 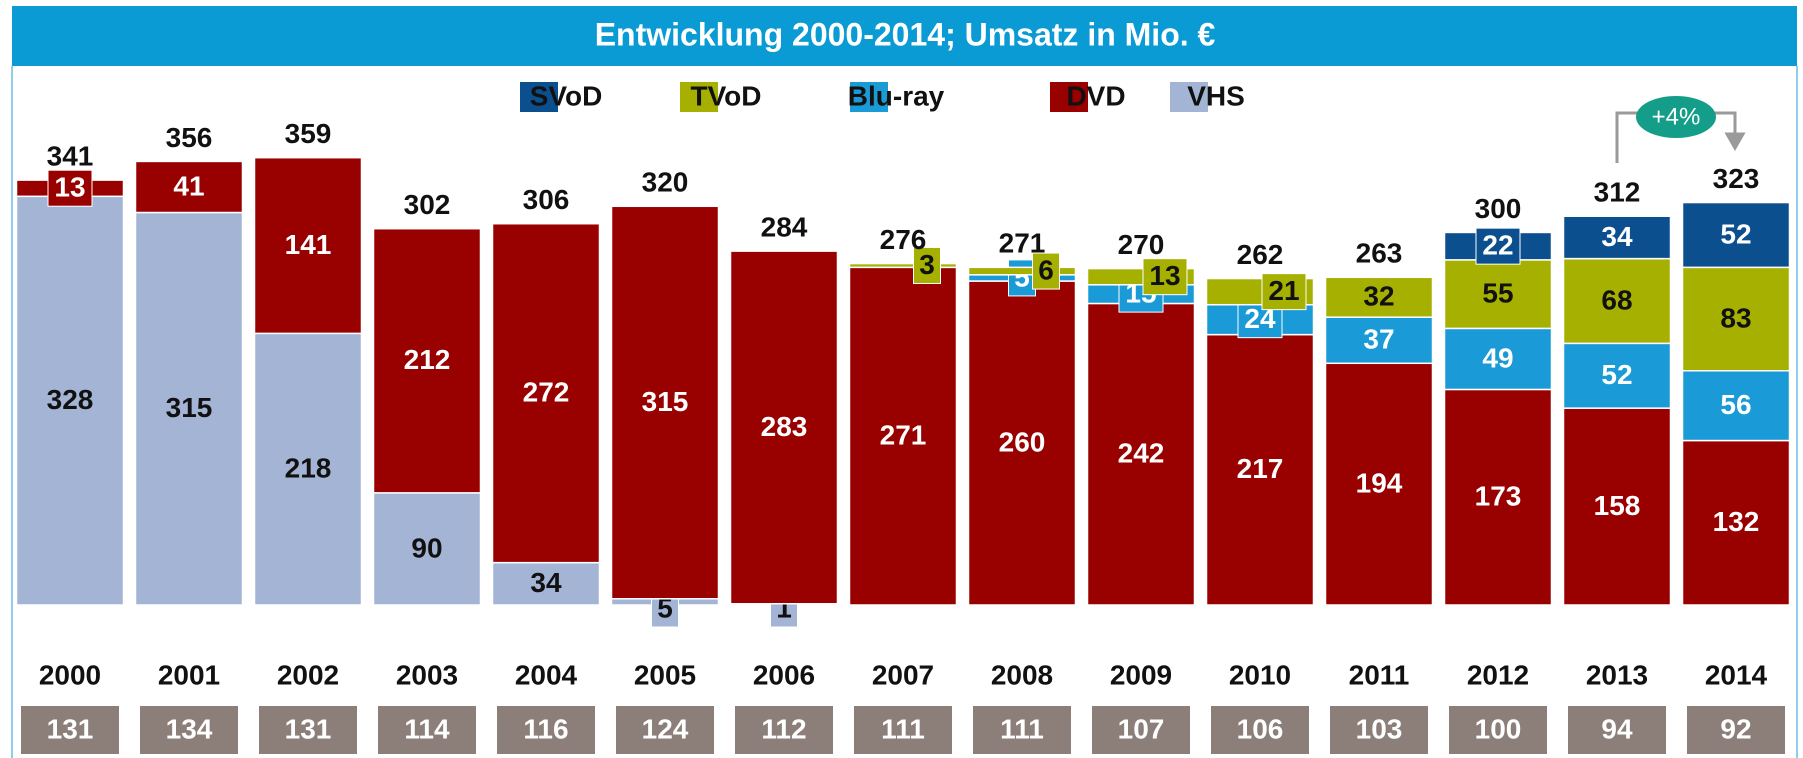 I want to click on x-tick-label: 2004, so click(x=546, y=674).